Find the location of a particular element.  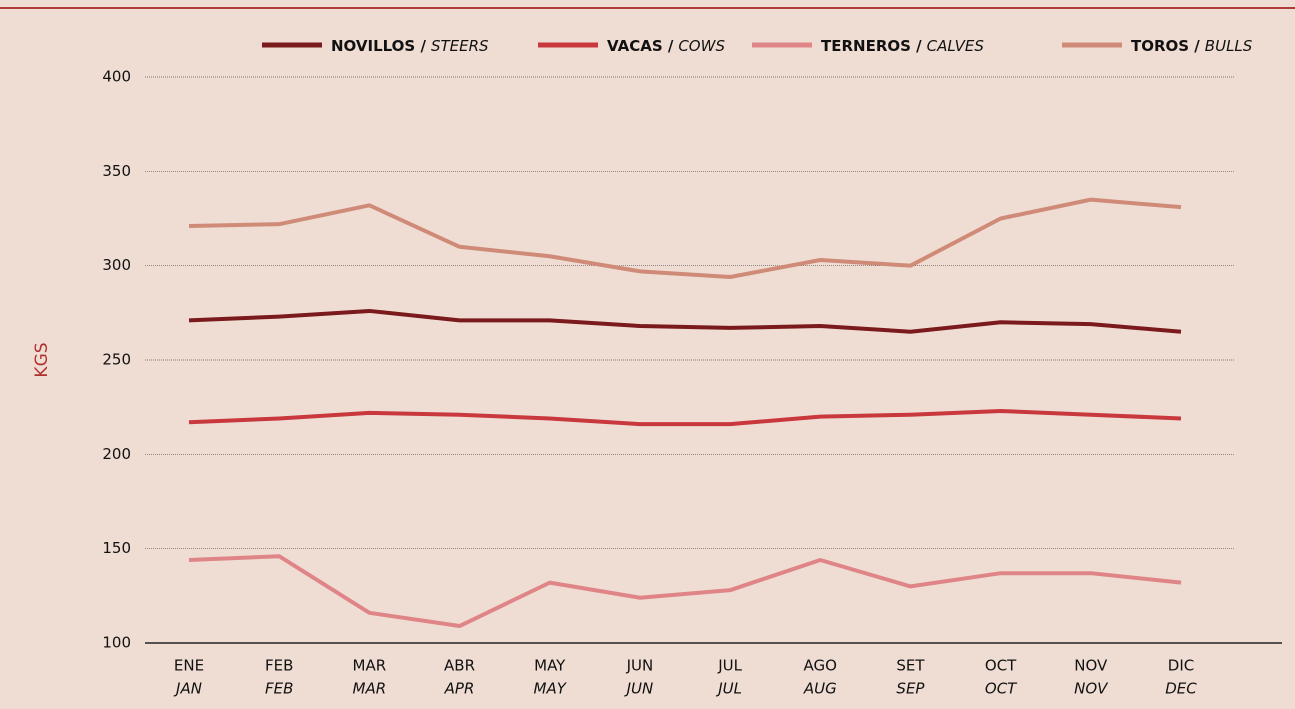

legend-name-en: COWS is located at coordinates (701, 46).